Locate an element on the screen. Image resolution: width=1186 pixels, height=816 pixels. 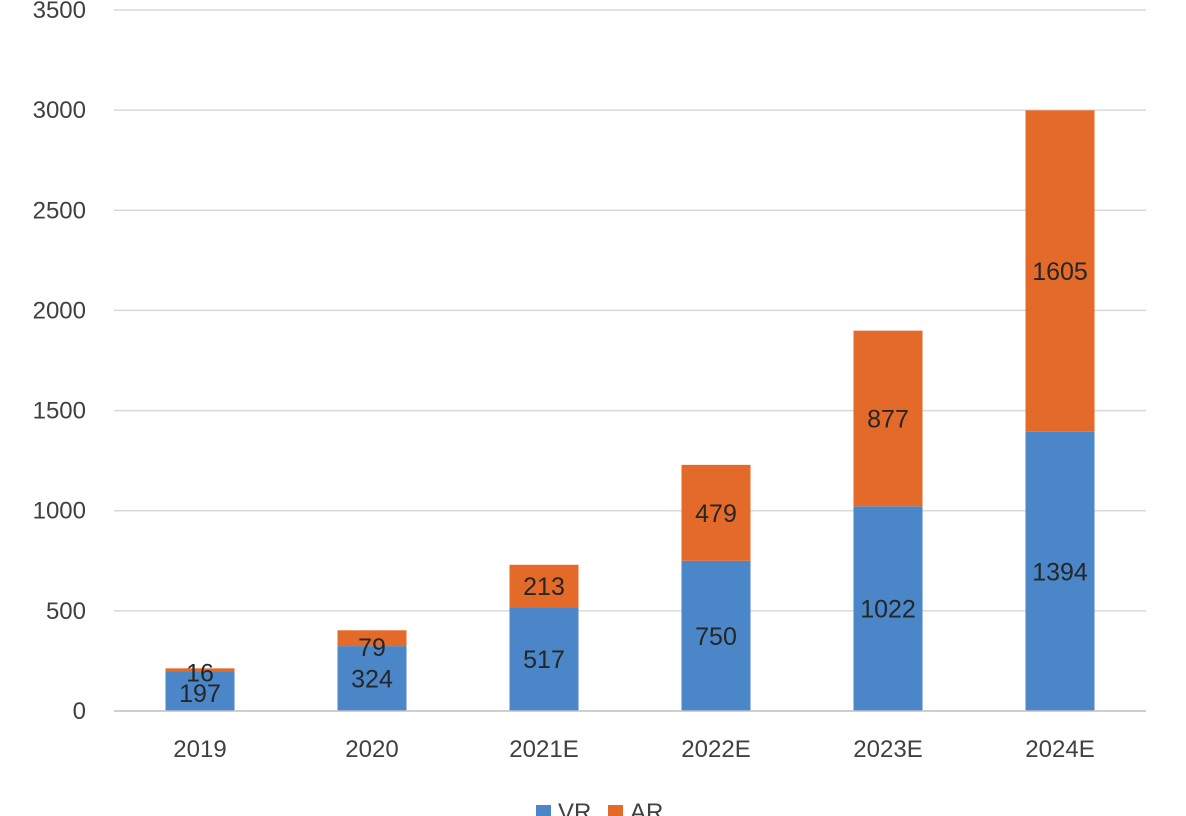
data-label-vr: 1394 is located at coordinates (1060, 572).